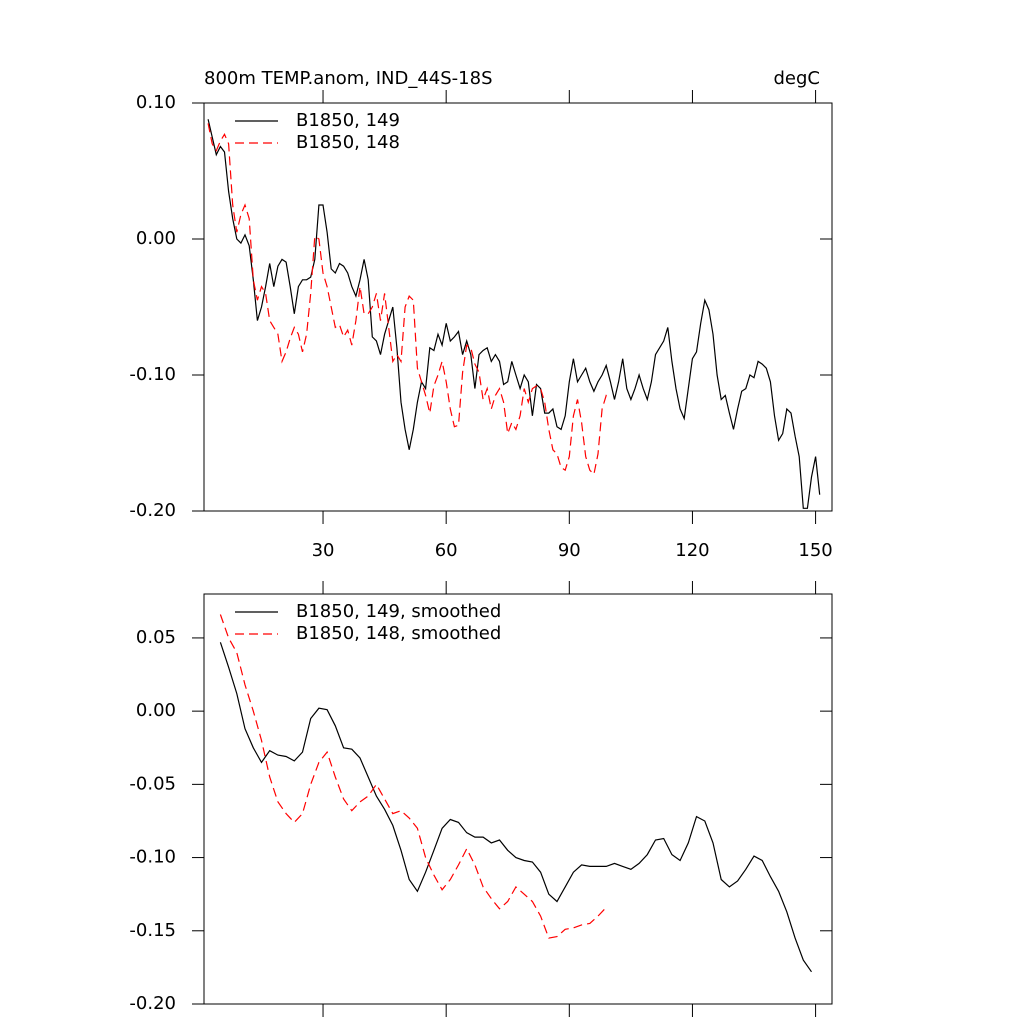  I want to click on y-tick-label: 0.05, so click(156, 637).